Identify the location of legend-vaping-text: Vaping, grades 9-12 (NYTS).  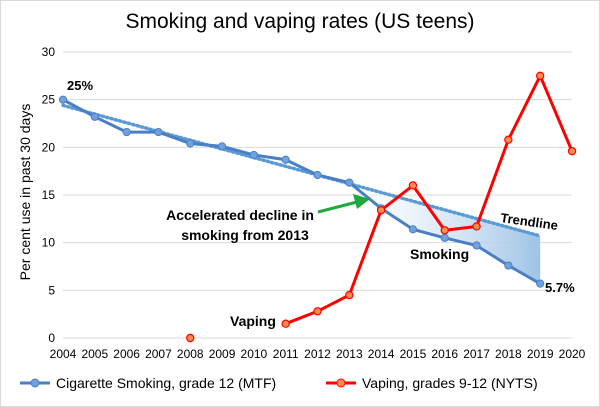
(450, 383).